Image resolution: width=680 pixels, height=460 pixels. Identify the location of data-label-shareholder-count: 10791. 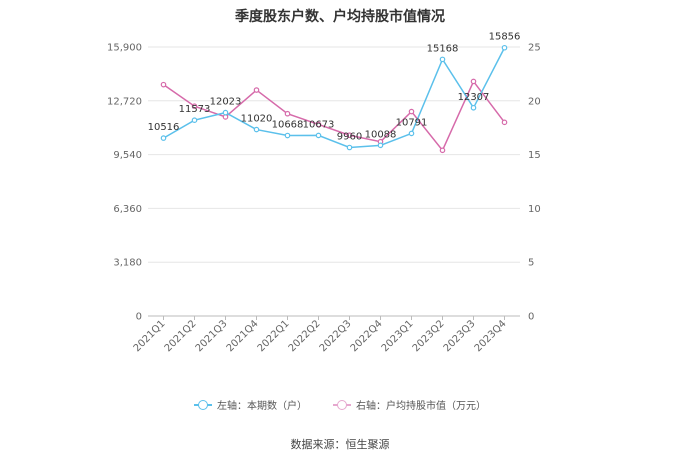
(412, 122).